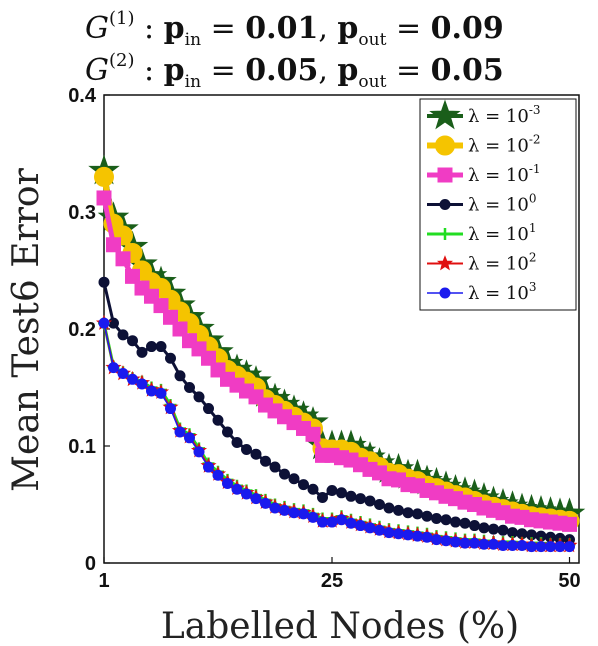 The width and height of the screenshot is (598, 646). Describe the element at coordinates (82, 213) in the screenshot. I see `y-tick-label: 0.3` at that location.